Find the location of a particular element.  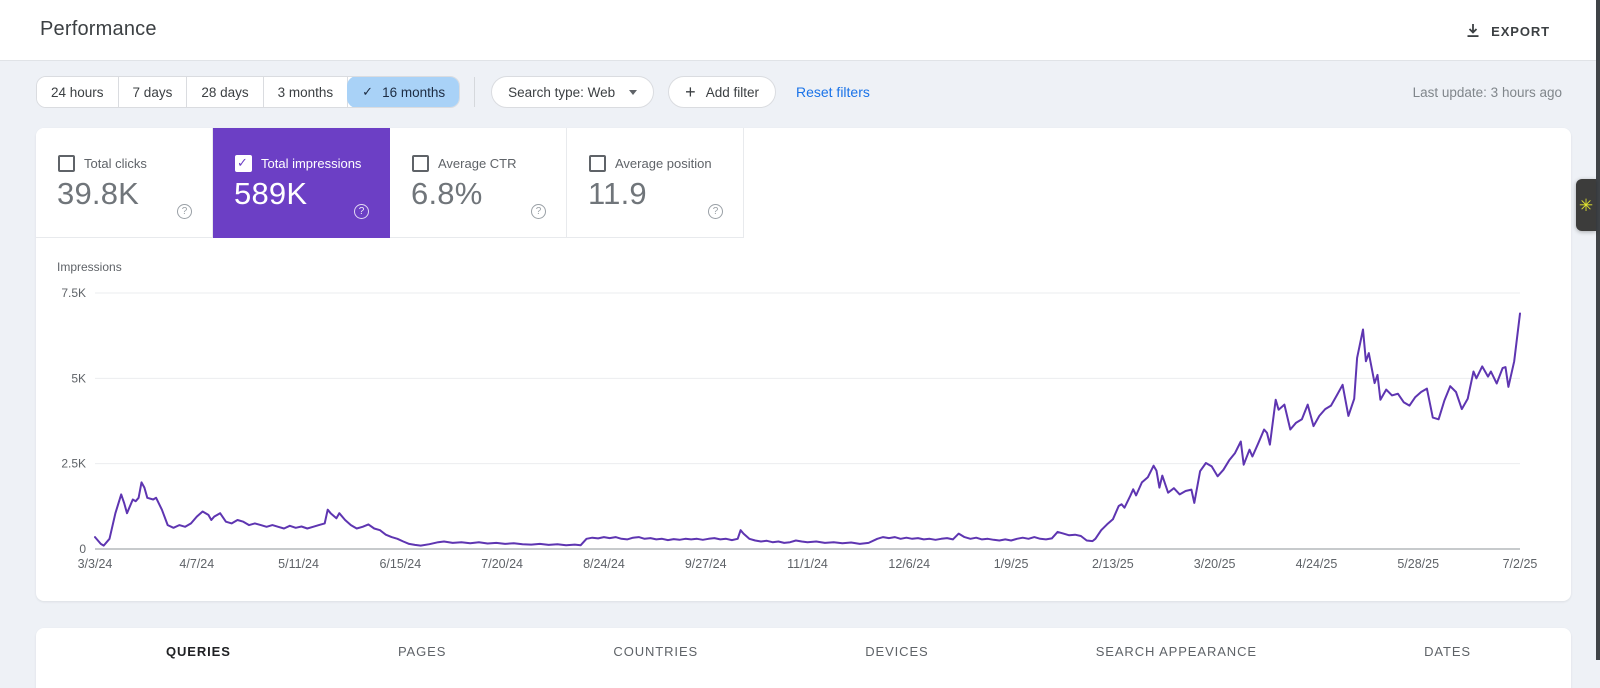

browser-extension-tab: ✳ is located at coordinates (1586, 205).